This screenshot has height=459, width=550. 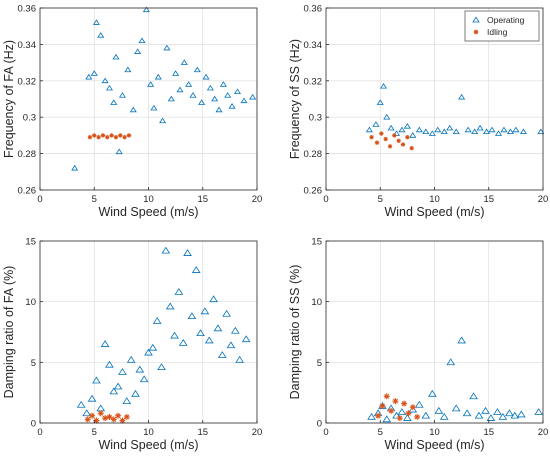 What do you see at coordinates (313, 154) in the screenshot?
I see `y-tick-label: 0.28` at bounding box center [313, 154].